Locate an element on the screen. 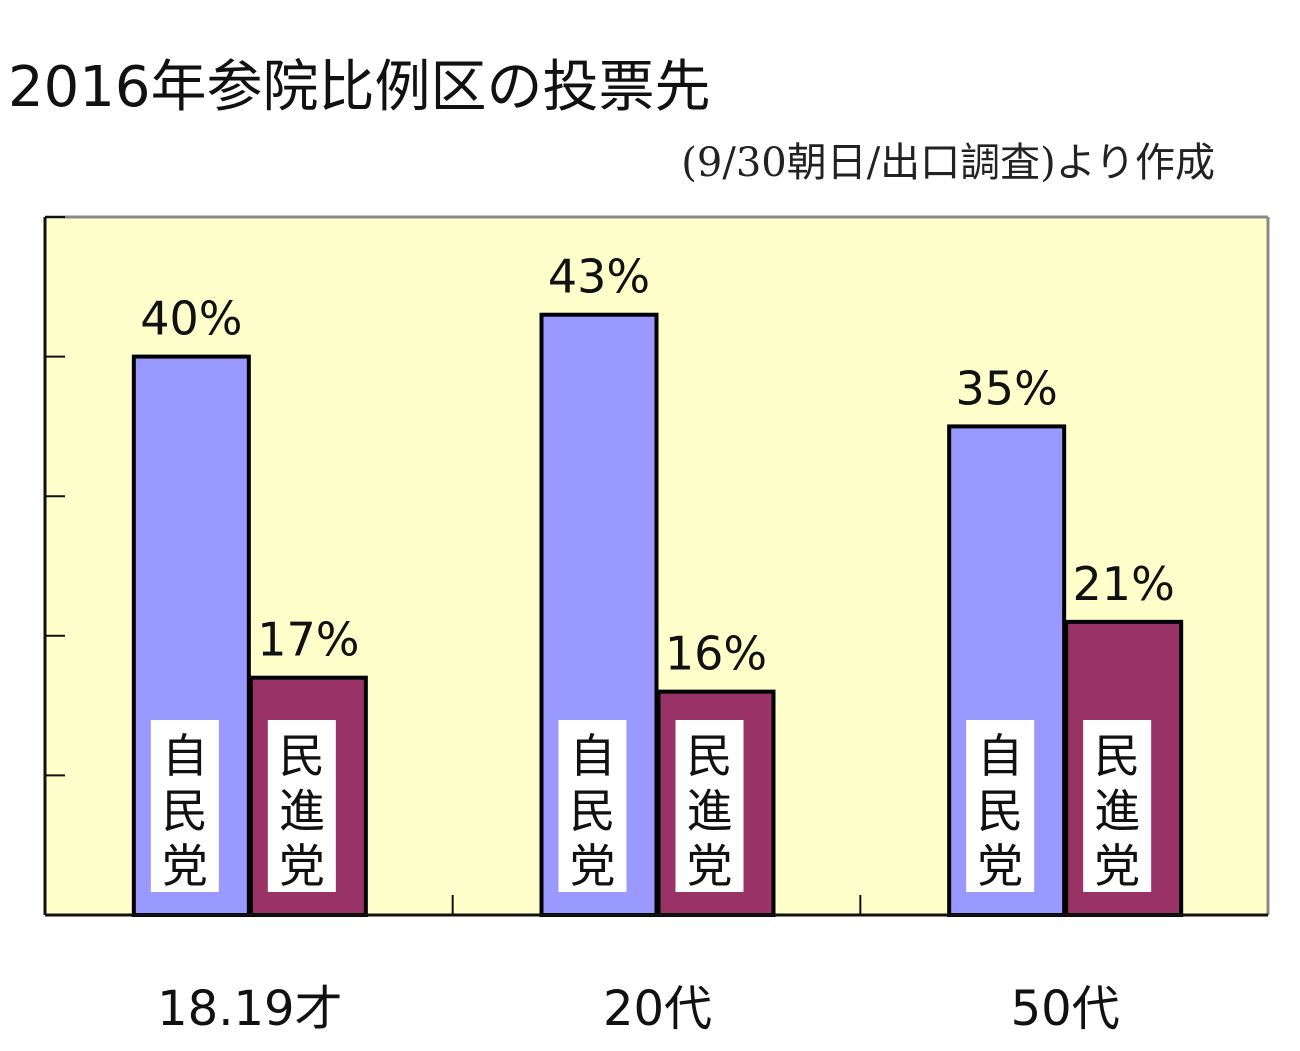 The width and height of the screenshot is (1300, 1051). x-tick-label: 20代 is located at coordinates (657, 1009).